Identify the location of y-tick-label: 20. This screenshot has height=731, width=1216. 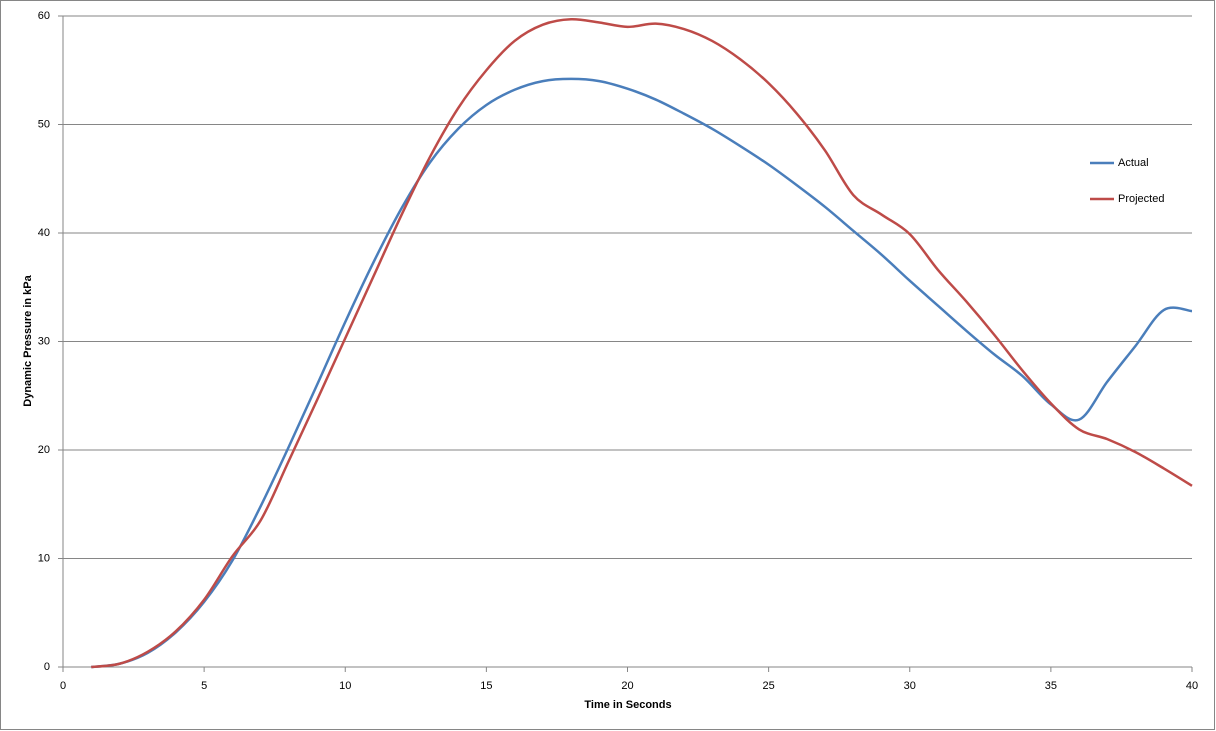
(44, 450).